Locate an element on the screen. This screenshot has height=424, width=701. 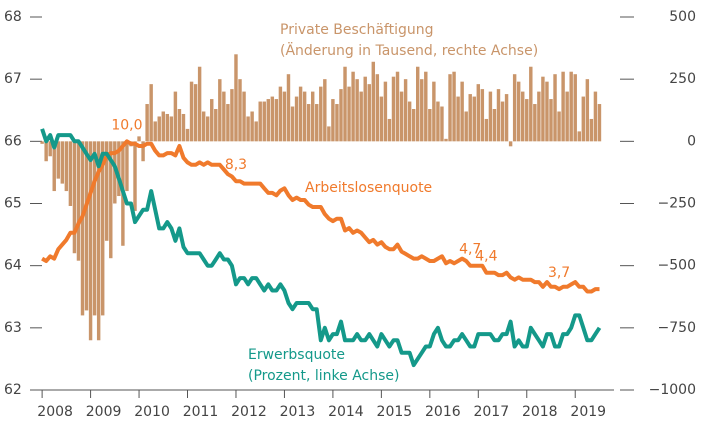
x-tick-label: 2012 is located at coordinates (249, 412).